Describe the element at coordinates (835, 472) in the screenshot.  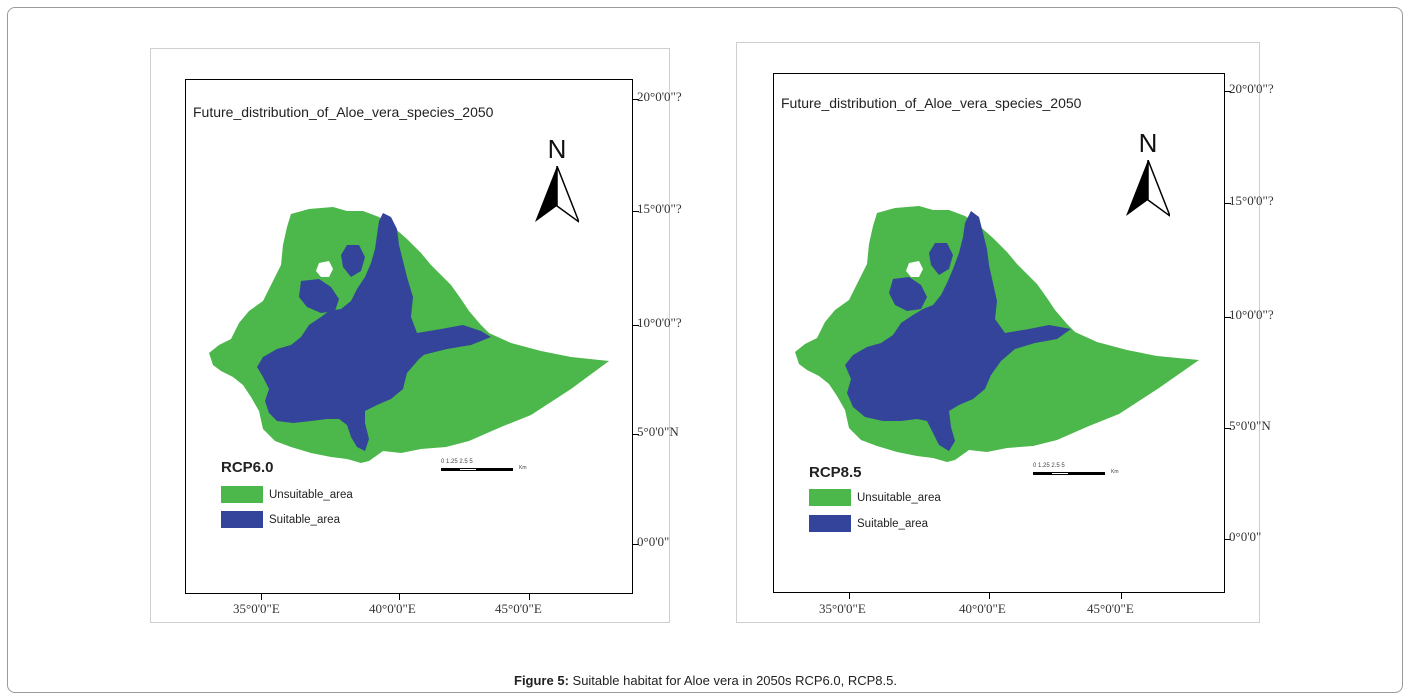
I see `scenario-label: RCP8.5` at that location.